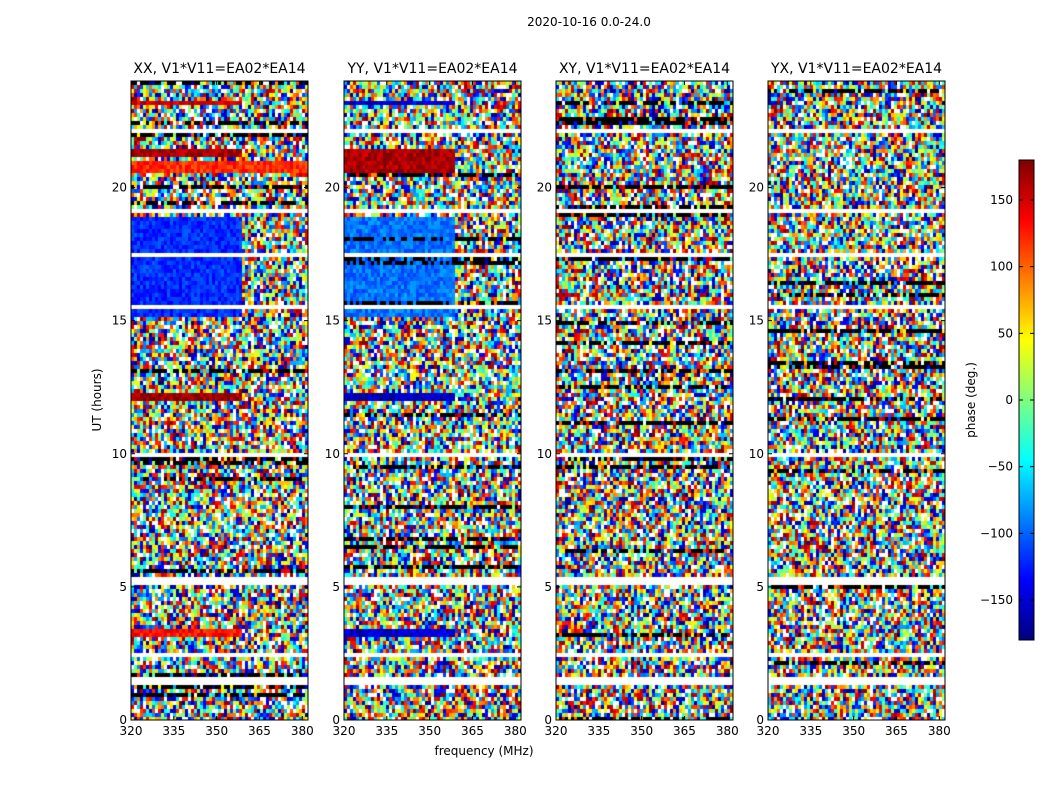 This screenshot has width=1050, height=800. Describe the element at coordinates (1000, 467) in the screenshot. I see `colorbar-tick-label: −50` at that location.